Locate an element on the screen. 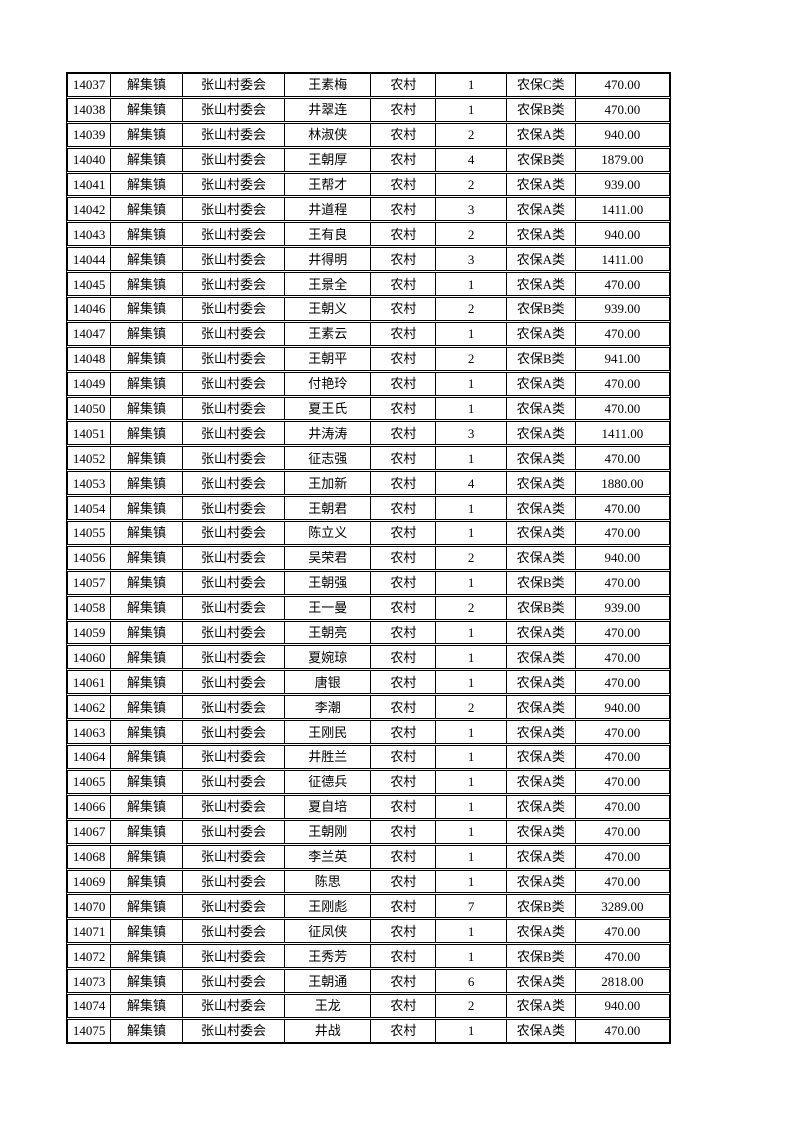 Image resolution: width=793 pixels, height=1122 pixels. table-row: 14038 解集镇 张山村委会 井翠连 农村 1 农保B类 470.00 is located at coordinates (368, 109).